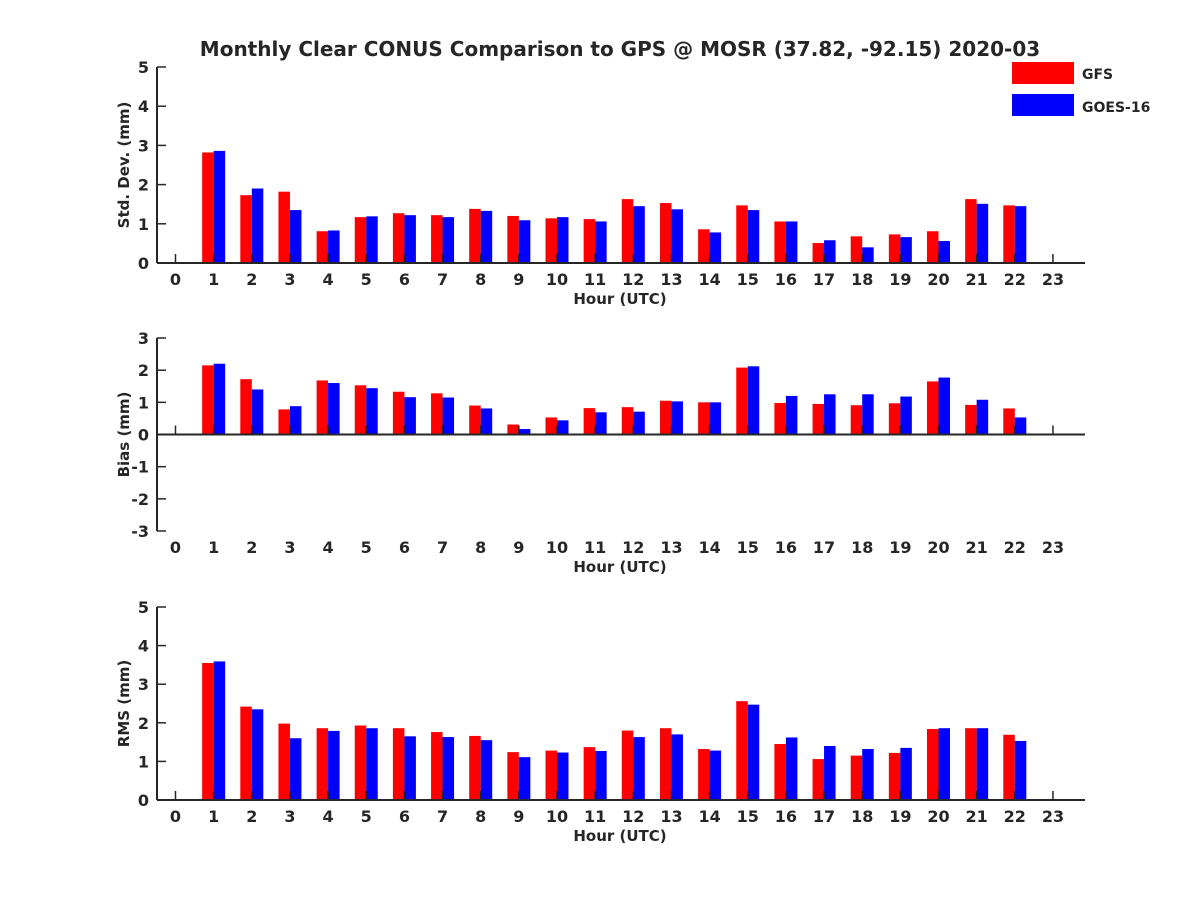  Describe the element at coordinates (480, 547) in the screenshot. I see `x-tick-label: 8` at that location.